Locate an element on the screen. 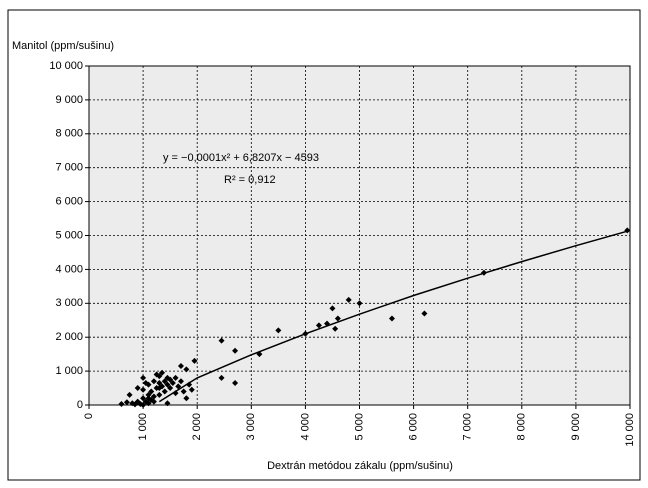 The image size is (648, 488). y-tick-label: 5 000 is located at coordinates (69, 235).